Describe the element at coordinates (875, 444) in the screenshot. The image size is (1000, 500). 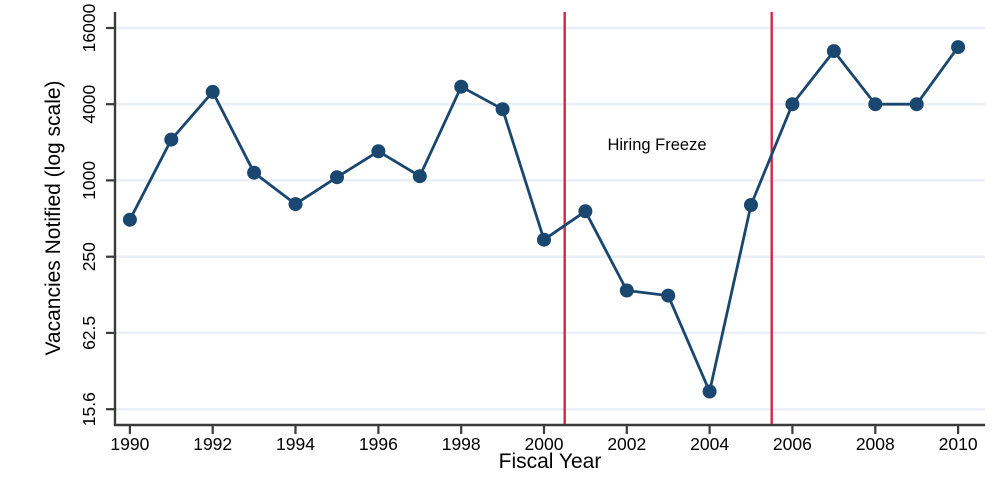
I see `x-tick-label: 2008` at that location.